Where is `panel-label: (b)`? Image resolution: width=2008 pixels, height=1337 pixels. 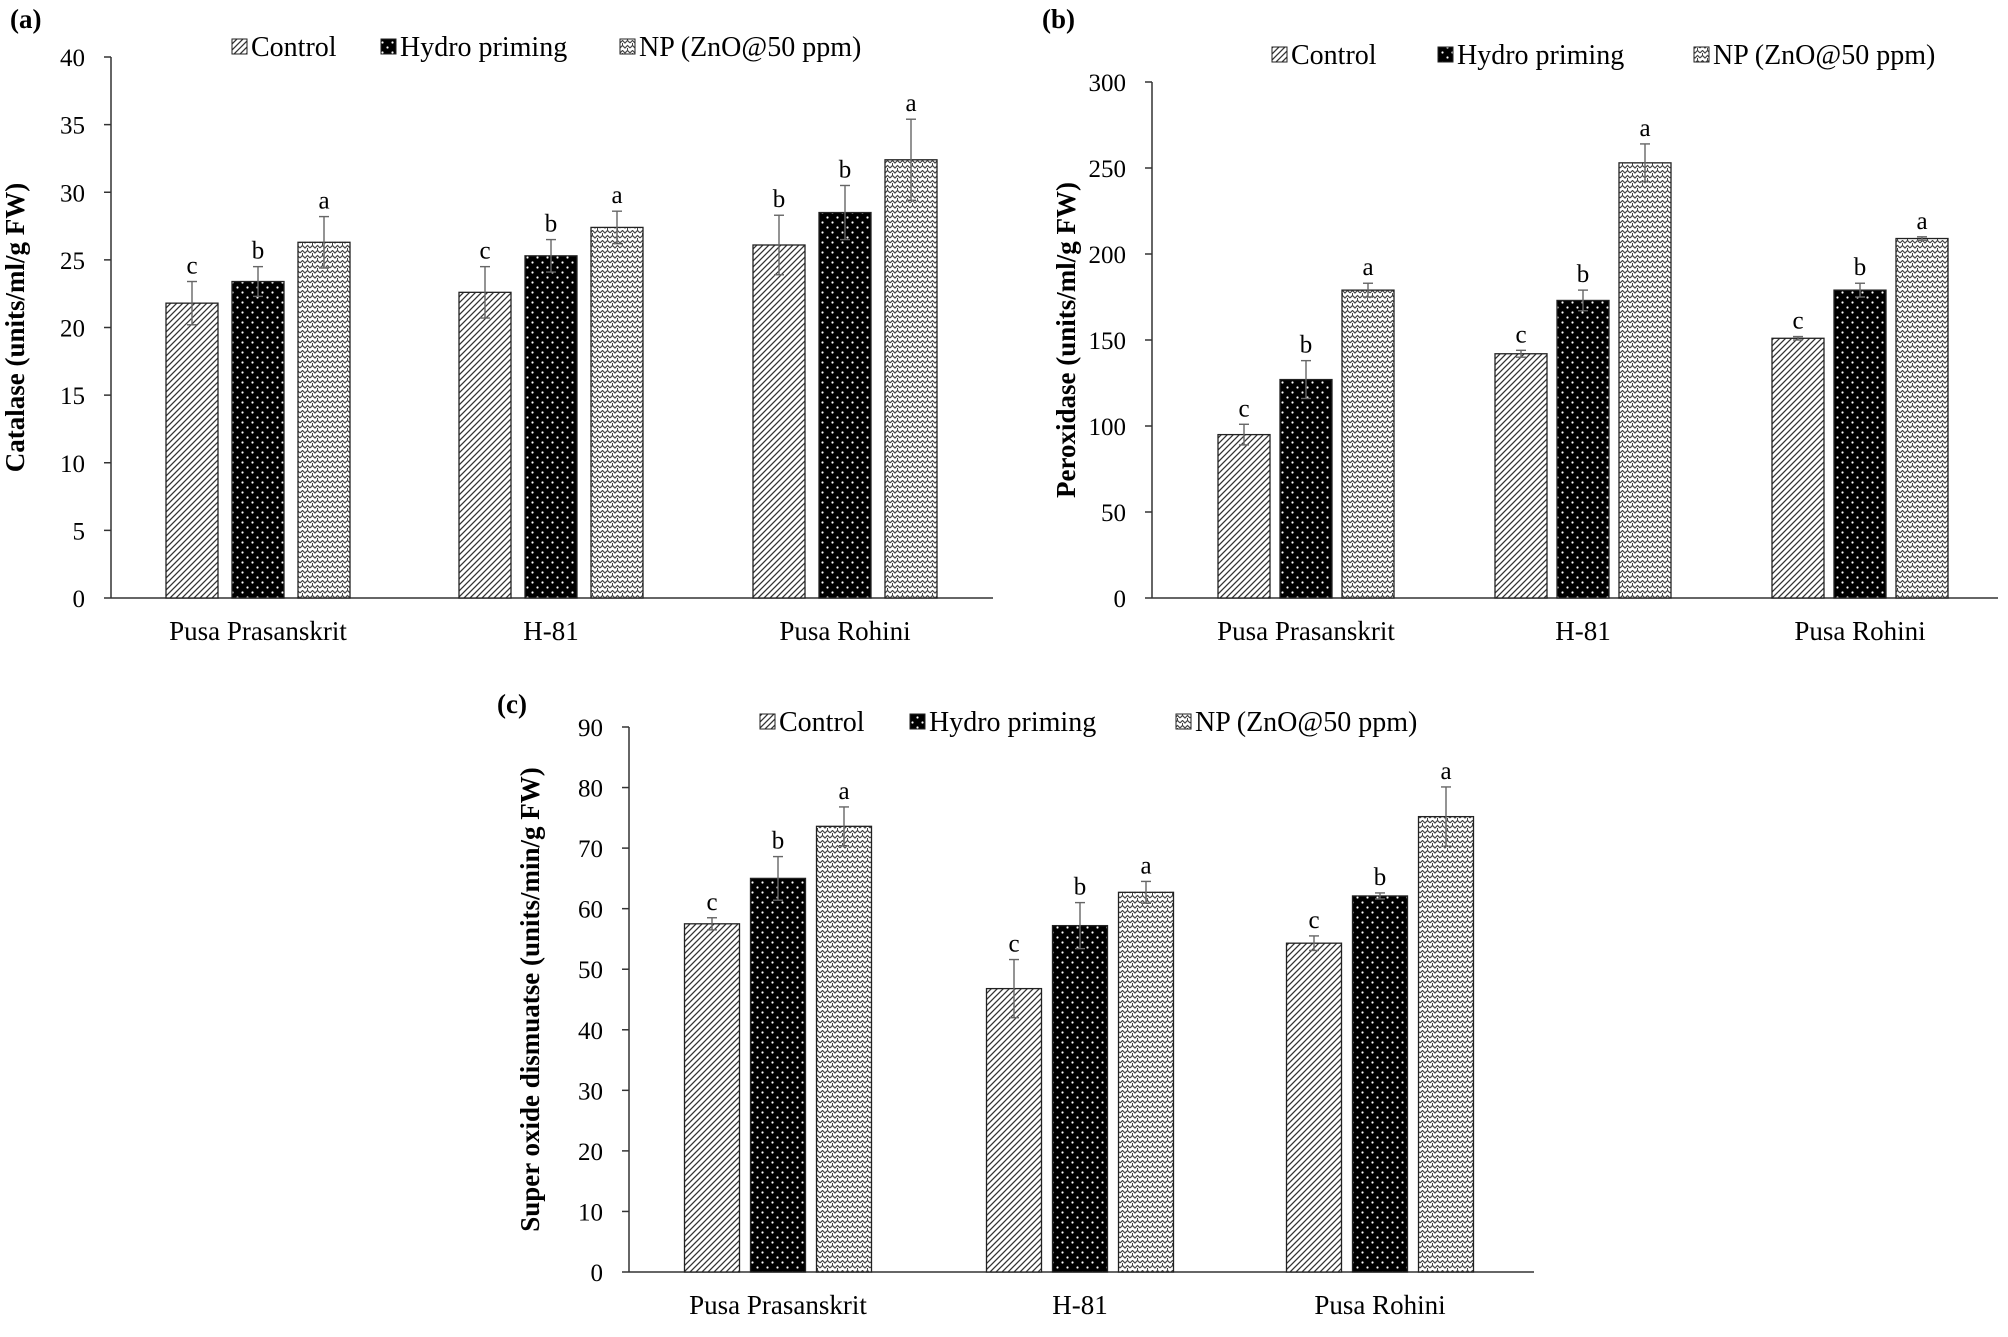 panel-label: (b) is located at coordinates (1058, 19).